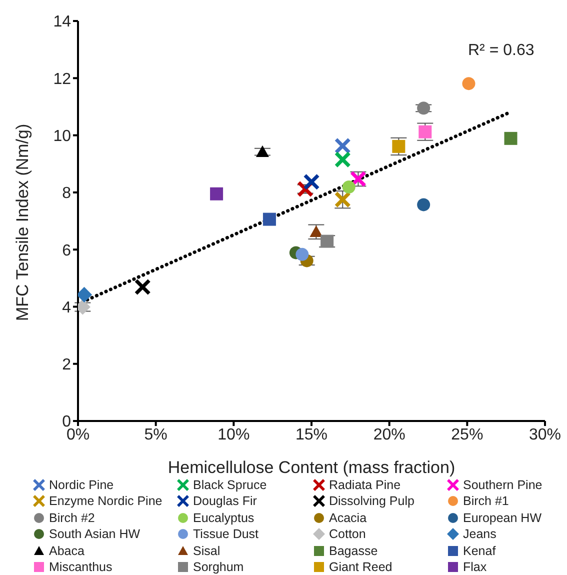 This screenshot has width=567, height=575. Describe the element at coordinates (72, 517) in the screenshot. I see `legend-label: Birch #2` at that location.